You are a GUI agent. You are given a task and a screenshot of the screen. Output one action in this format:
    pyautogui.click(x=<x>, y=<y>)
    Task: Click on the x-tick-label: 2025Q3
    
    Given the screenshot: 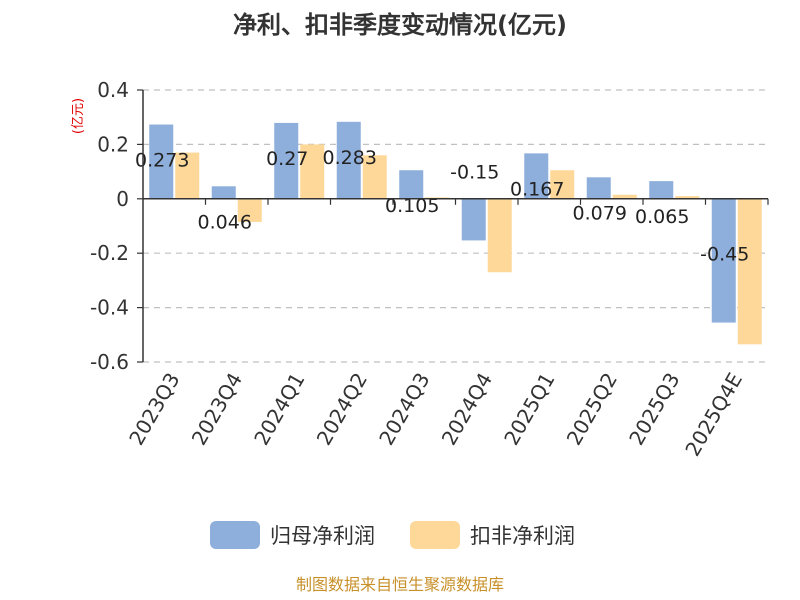 What is the action you would take?
    pyautogui.click(x=654, y=409)
    